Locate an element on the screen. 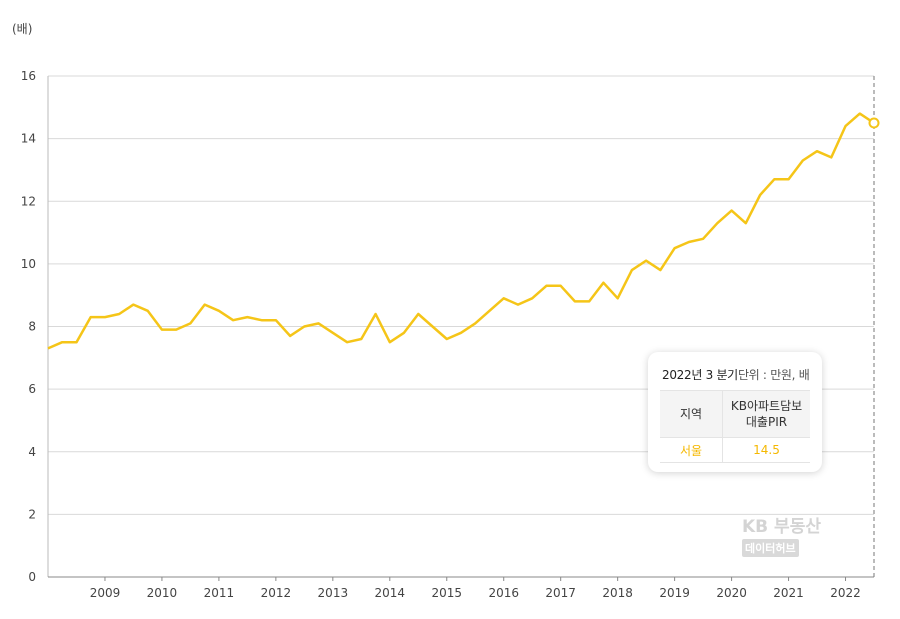  y-tick-label: 2 is located at coordinates (32, 514).